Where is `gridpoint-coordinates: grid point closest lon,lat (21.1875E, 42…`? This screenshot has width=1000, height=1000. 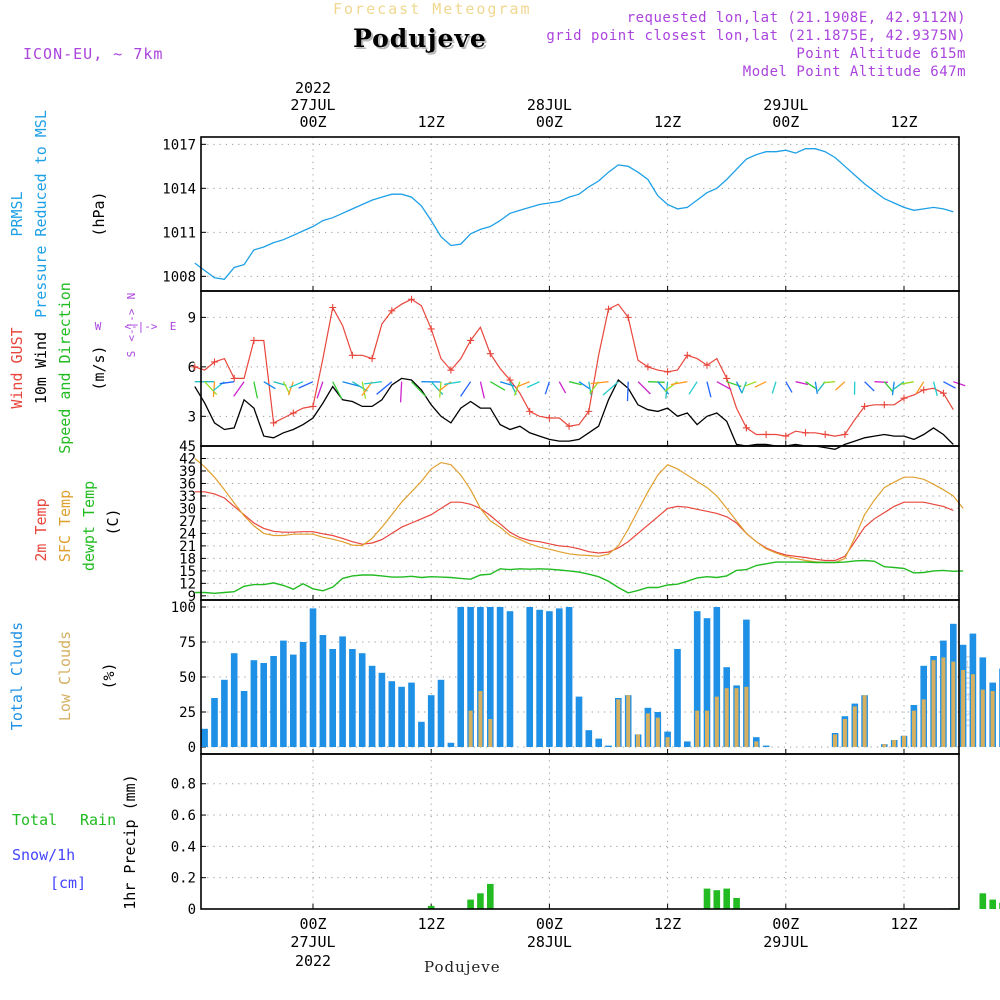 gridpoint-coordinates: grid point closest lon,lat (21.1875E, 42… is located at coordinates (756, 36).